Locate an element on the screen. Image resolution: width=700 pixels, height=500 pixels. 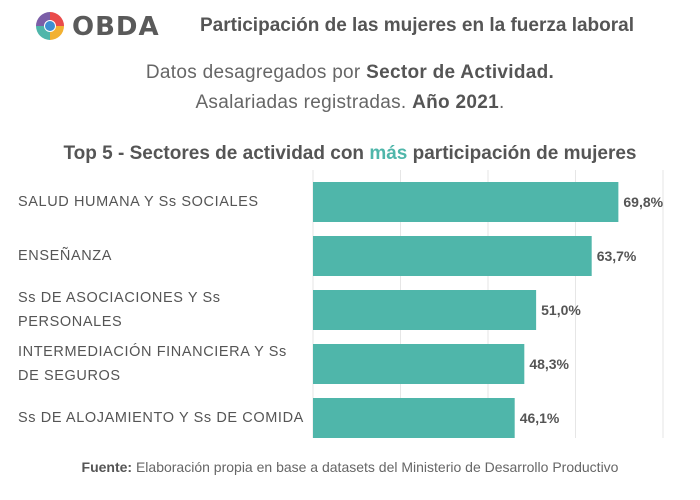
subtitle-2-bold: Año 2021 is located at coordinates (455, 102).